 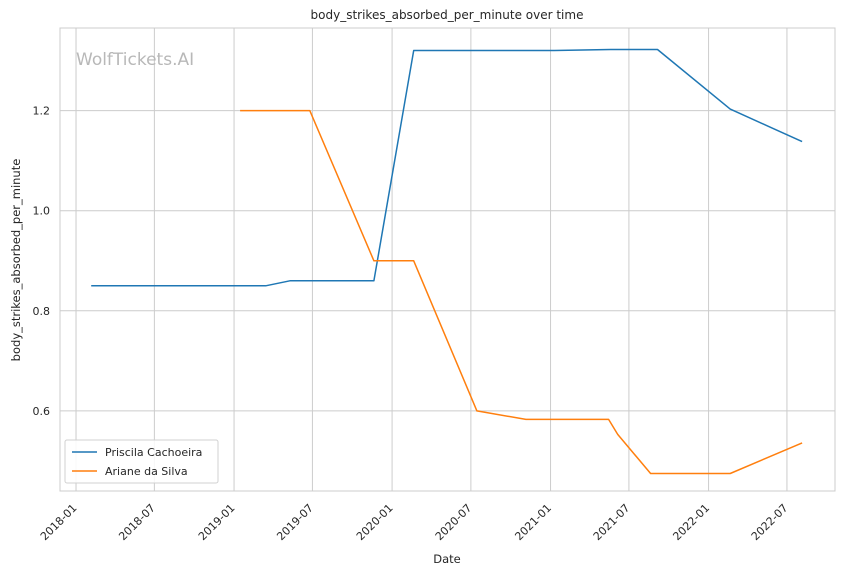 What do you see at coordinates (42, 411) in the screenshot?
I see `y-tick-label: 0.6` at bounding box center [42, 411].